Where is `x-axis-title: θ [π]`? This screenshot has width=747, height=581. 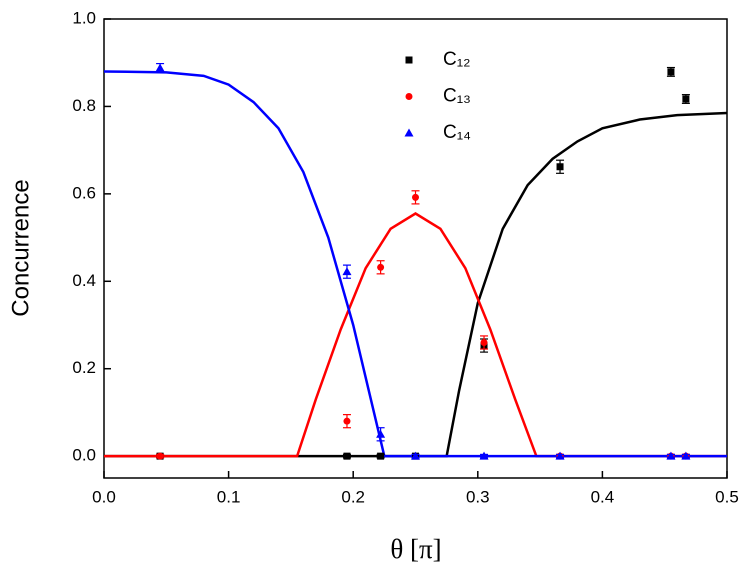
x-axis-title: θ [π] is located at coordinates (415, 549).